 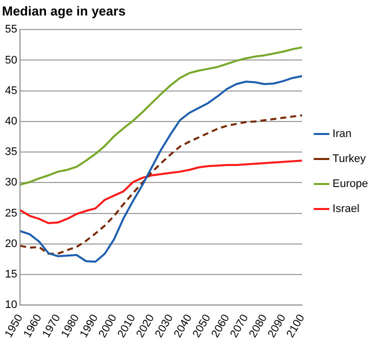 I want to click on y-tick-label: 45, so click(x=11, y=90).